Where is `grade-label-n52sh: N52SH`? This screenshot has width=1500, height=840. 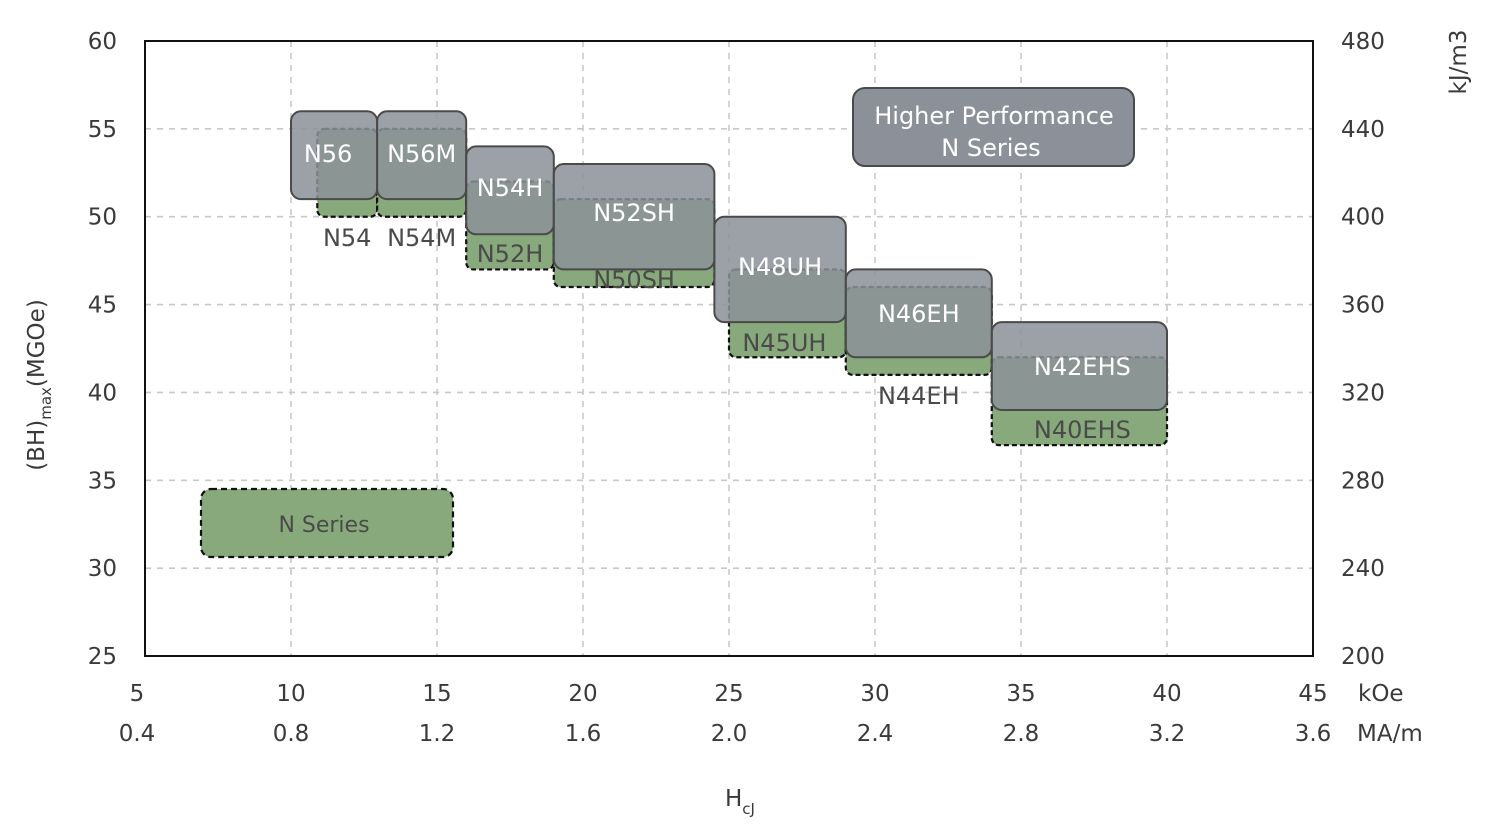
grade-label-n52sh: N52SH is located at coordinates (634, 213).